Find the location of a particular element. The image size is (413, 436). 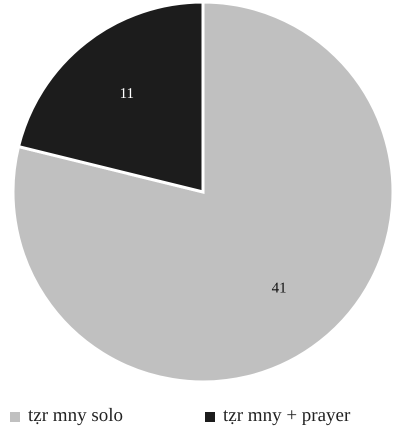

slice-label: tẓr mny solo is located at coordinates (75, 415).